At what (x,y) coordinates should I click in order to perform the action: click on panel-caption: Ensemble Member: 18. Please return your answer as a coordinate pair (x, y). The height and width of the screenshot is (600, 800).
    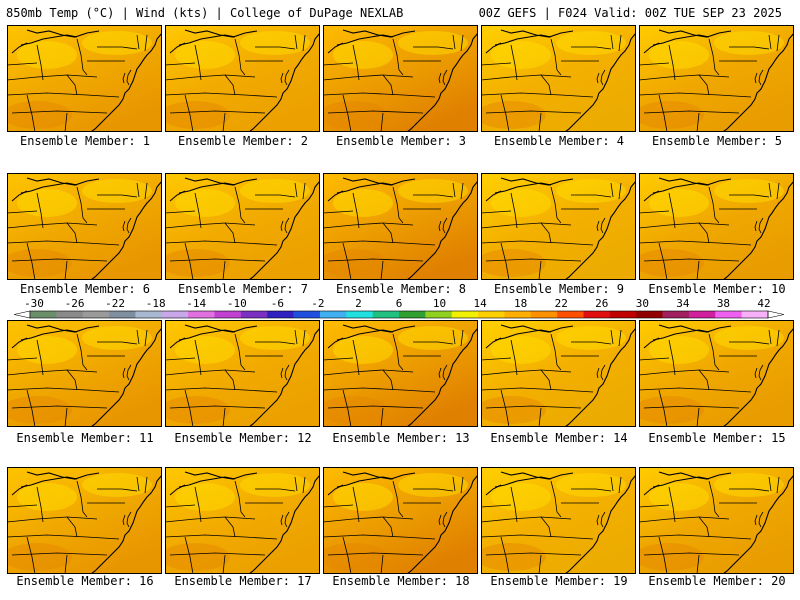
    Looking at the image, I should click on (401, 581).